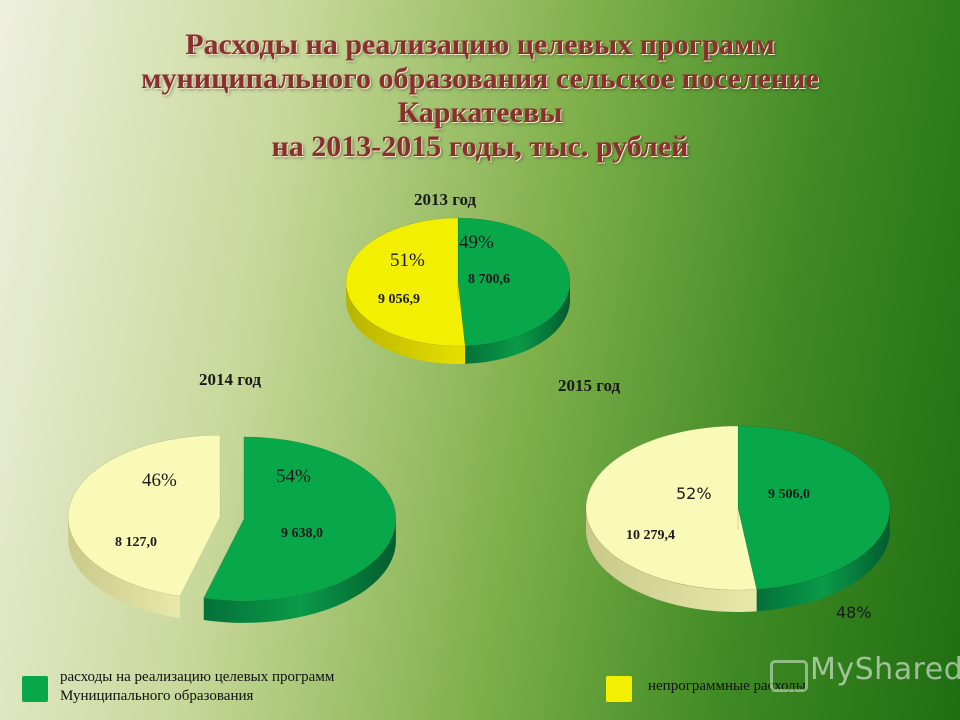 Image resolution: width=960 pixels, height=720 pixels. I want to click on watermark-logo-icon, so click(789, 676).